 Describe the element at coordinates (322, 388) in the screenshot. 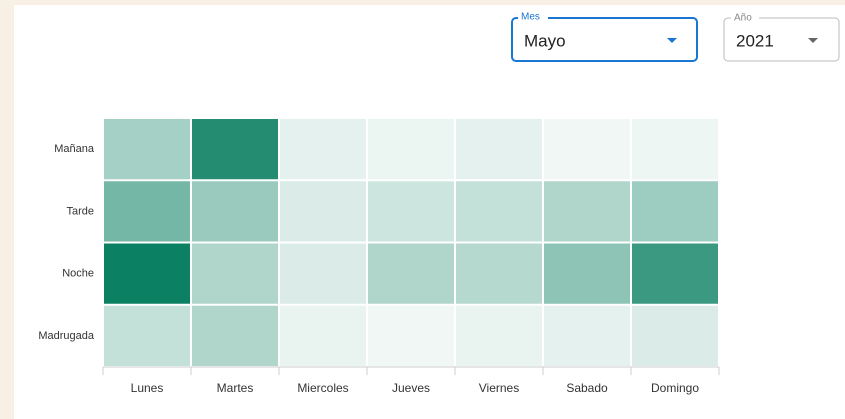

I see `x-tick-label: Miercoles` at that location.